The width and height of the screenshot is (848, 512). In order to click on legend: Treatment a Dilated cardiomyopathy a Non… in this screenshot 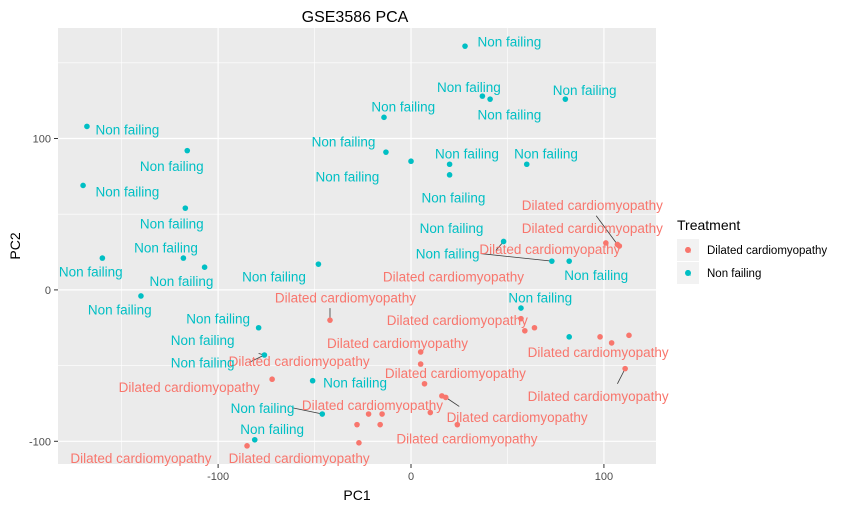, I will do `click(752, 250)`.